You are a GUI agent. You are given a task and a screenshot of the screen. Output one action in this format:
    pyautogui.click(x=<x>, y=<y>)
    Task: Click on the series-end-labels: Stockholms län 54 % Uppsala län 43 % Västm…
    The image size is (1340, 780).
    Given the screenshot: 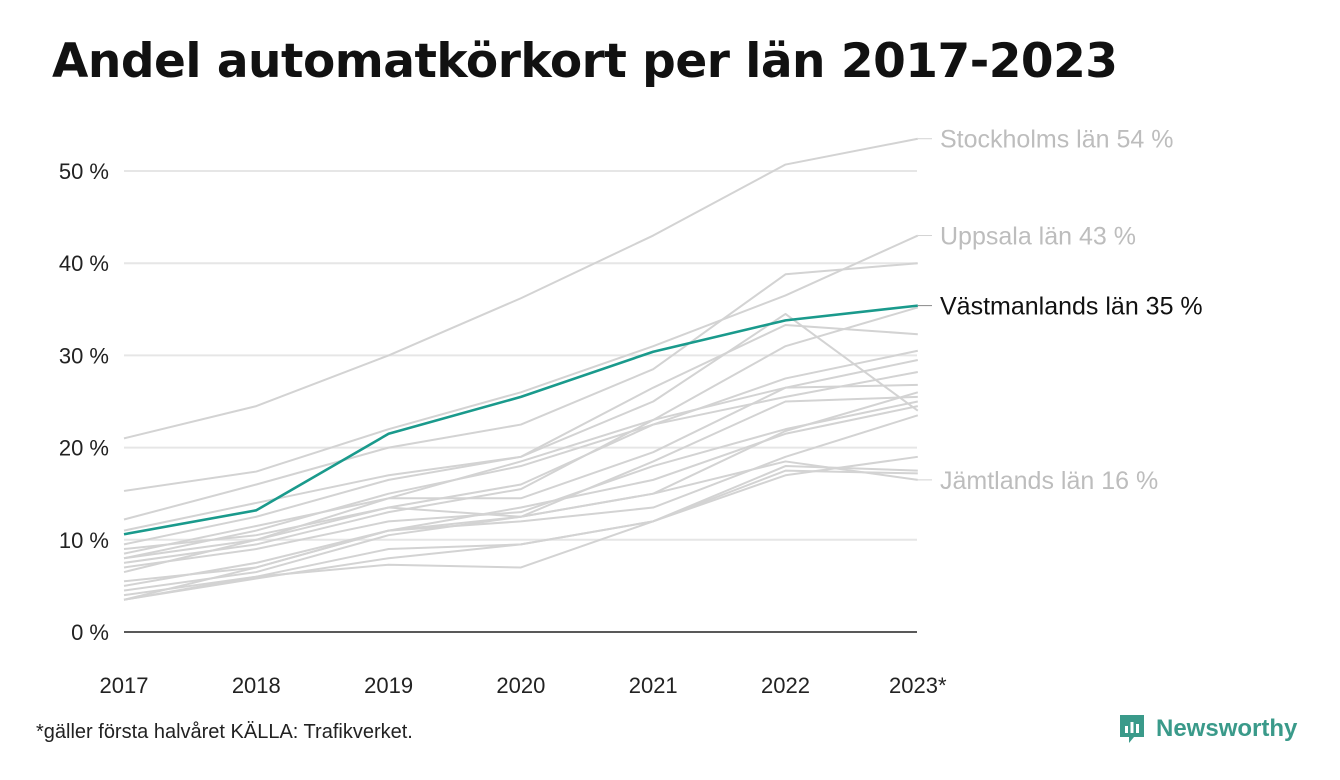 What is the action you would take?
    pyautogui.click(x=1060, y=310)
    